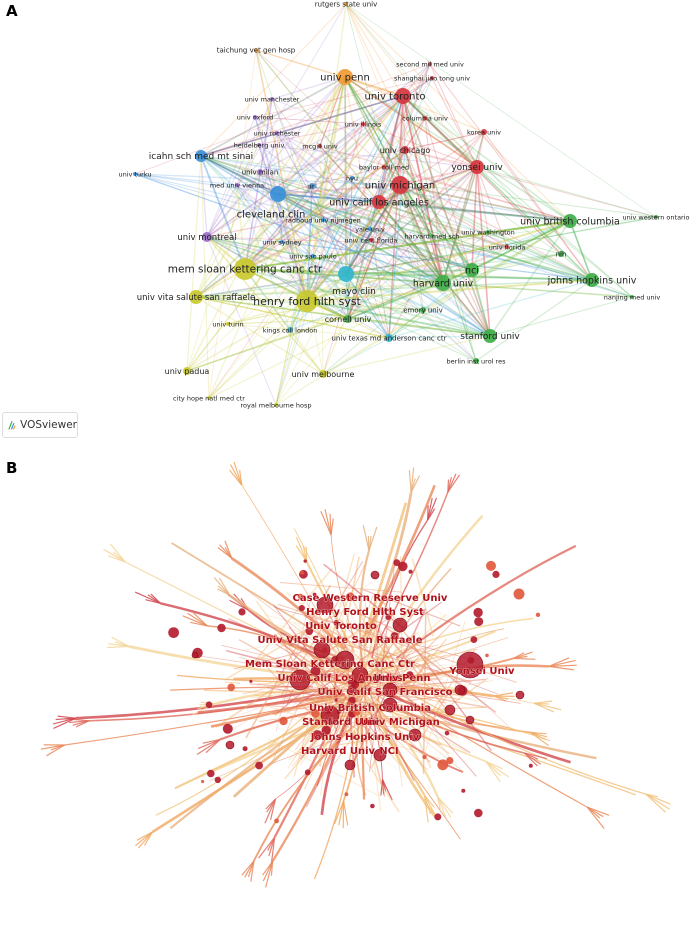 Image resolution: width=691 pixels, height=934 pixels. I want to click on network-a-label-royal-melbourne-hosp: royal melbourne hosp, so click(276, 405).